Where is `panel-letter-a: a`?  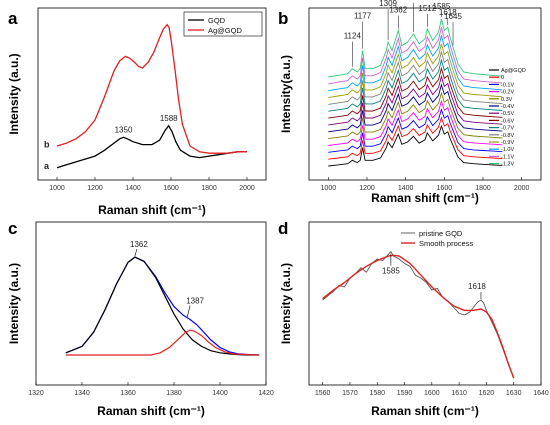 panel-letter-a: a is located at coordinates (13, 18).